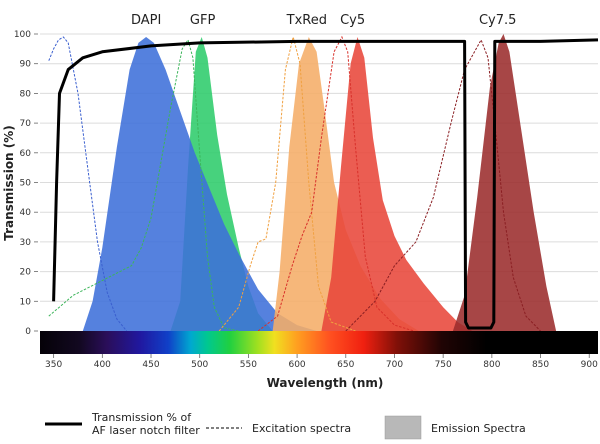  I want to click on y-axis-ticks: 0 10 20 30 40 50 60 70 80 90 100, so click(26, 183).